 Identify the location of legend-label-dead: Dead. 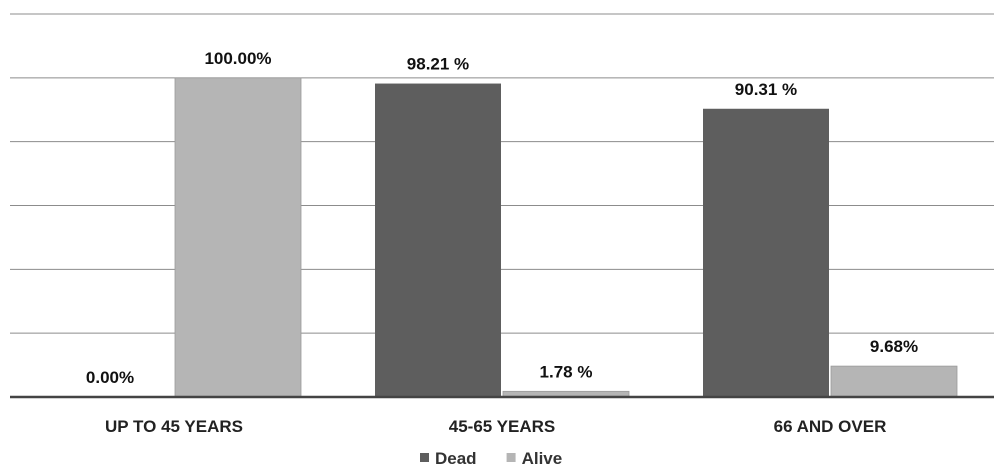
(456, 458).